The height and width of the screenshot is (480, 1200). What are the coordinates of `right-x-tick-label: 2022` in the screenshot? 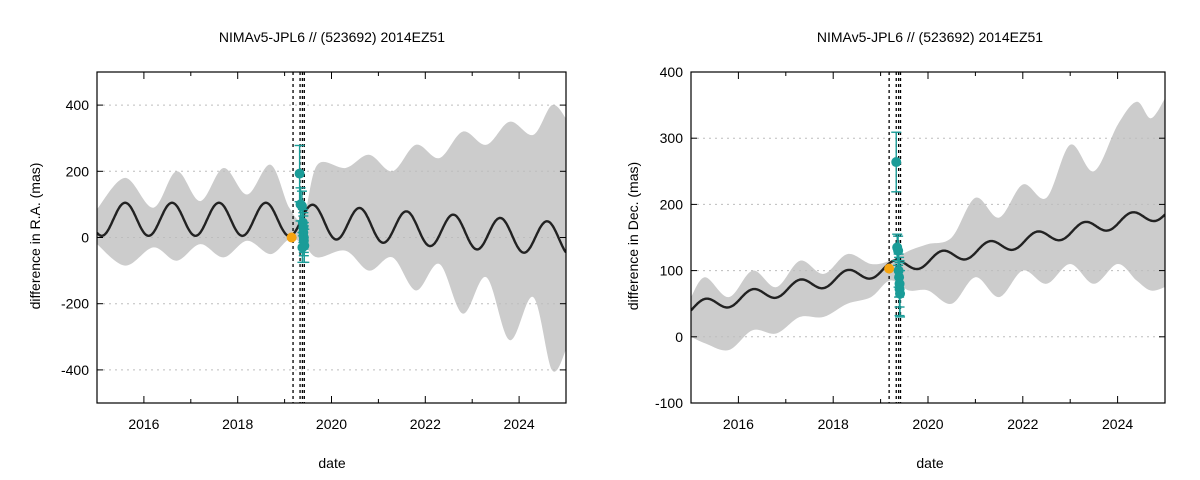 It's located at (1022, 424).